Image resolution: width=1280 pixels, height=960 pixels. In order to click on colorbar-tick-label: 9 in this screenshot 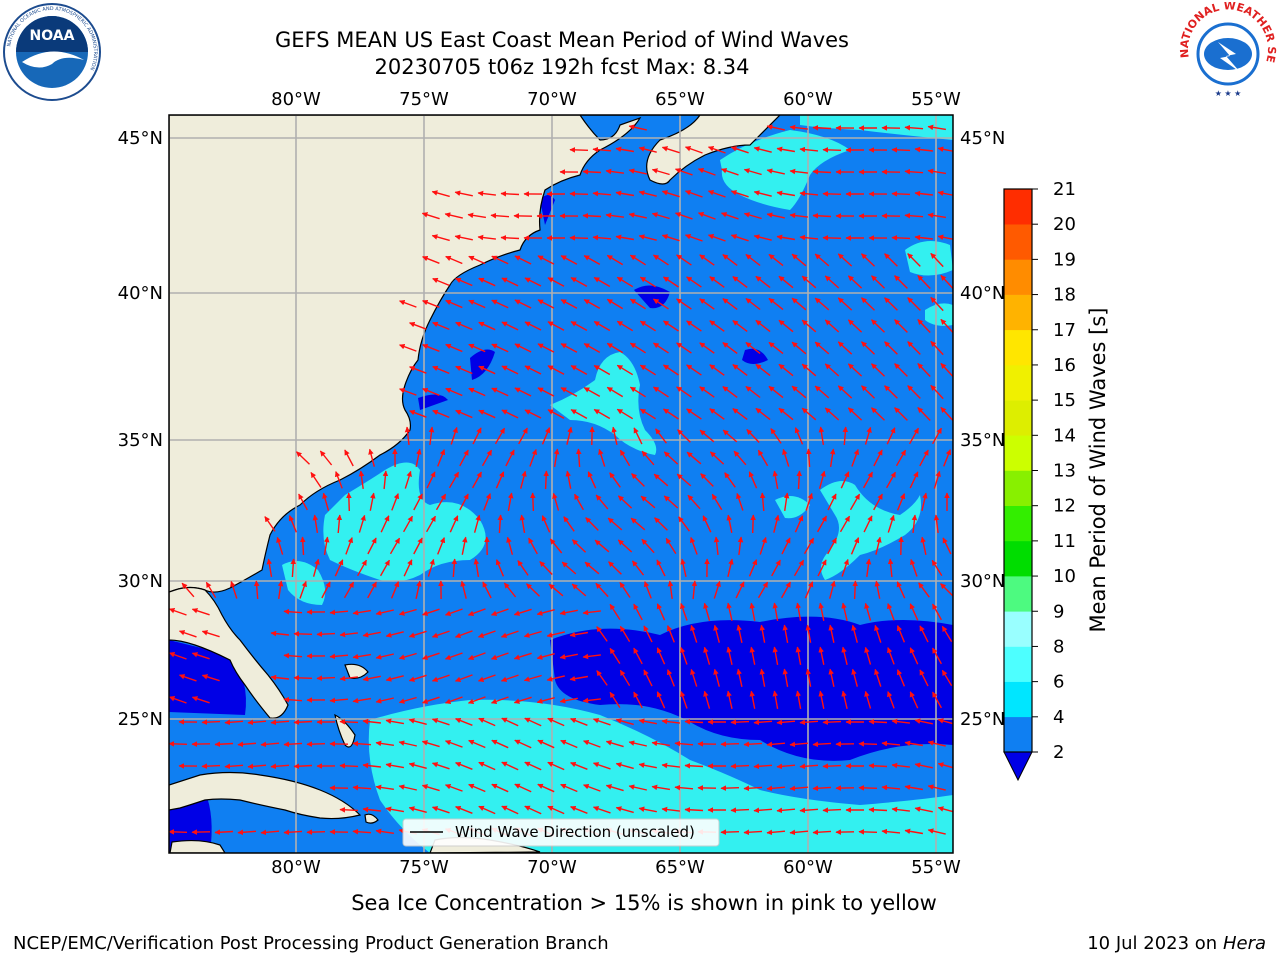, I will do `click(1058, 611)`.